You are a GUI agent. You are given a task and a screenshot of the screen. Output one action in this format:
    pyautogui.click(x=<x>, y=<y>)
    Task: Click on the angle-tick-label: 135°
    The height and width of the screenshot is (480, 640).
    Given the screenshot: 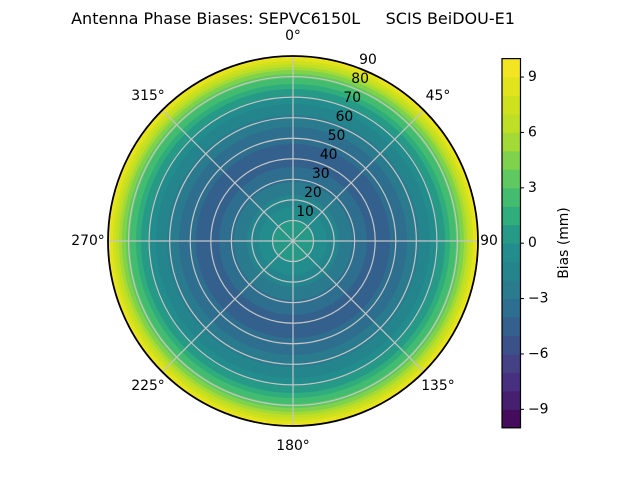 What is the action you would take?
    pyautogui.click(x=437, y=386)
    